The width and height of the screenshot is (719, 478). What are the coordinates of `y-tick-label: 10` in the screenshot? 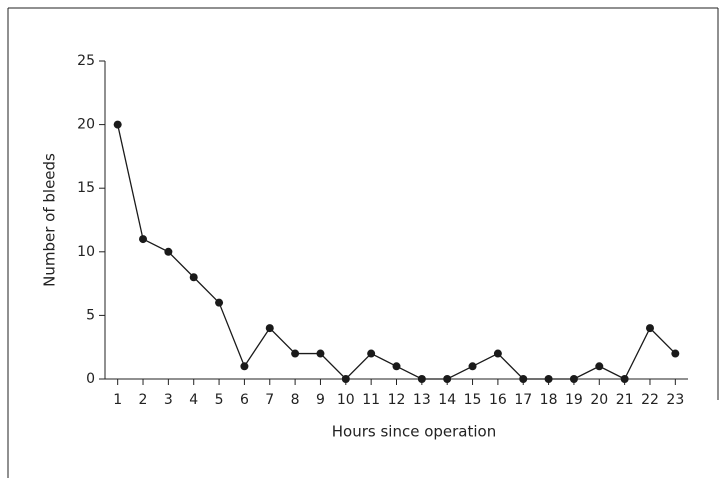 It's located at (86, 252).